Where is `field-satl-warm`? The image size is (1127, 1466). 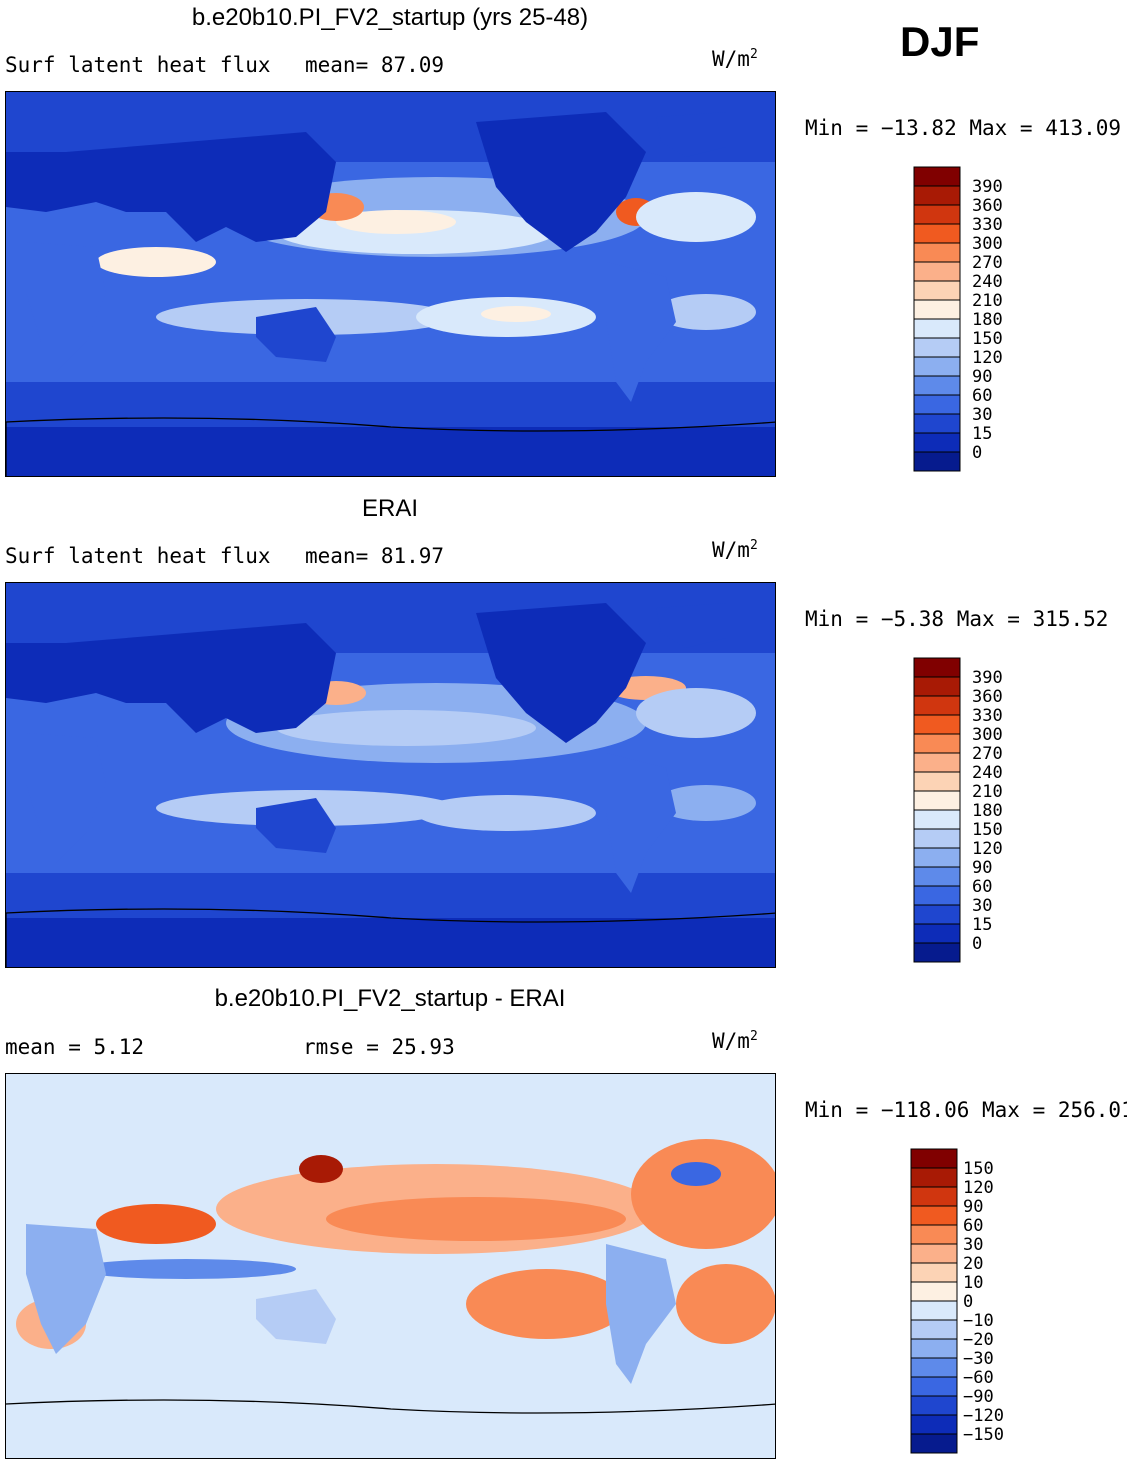
field-satl-warm is located at coordinates (725, 1304).